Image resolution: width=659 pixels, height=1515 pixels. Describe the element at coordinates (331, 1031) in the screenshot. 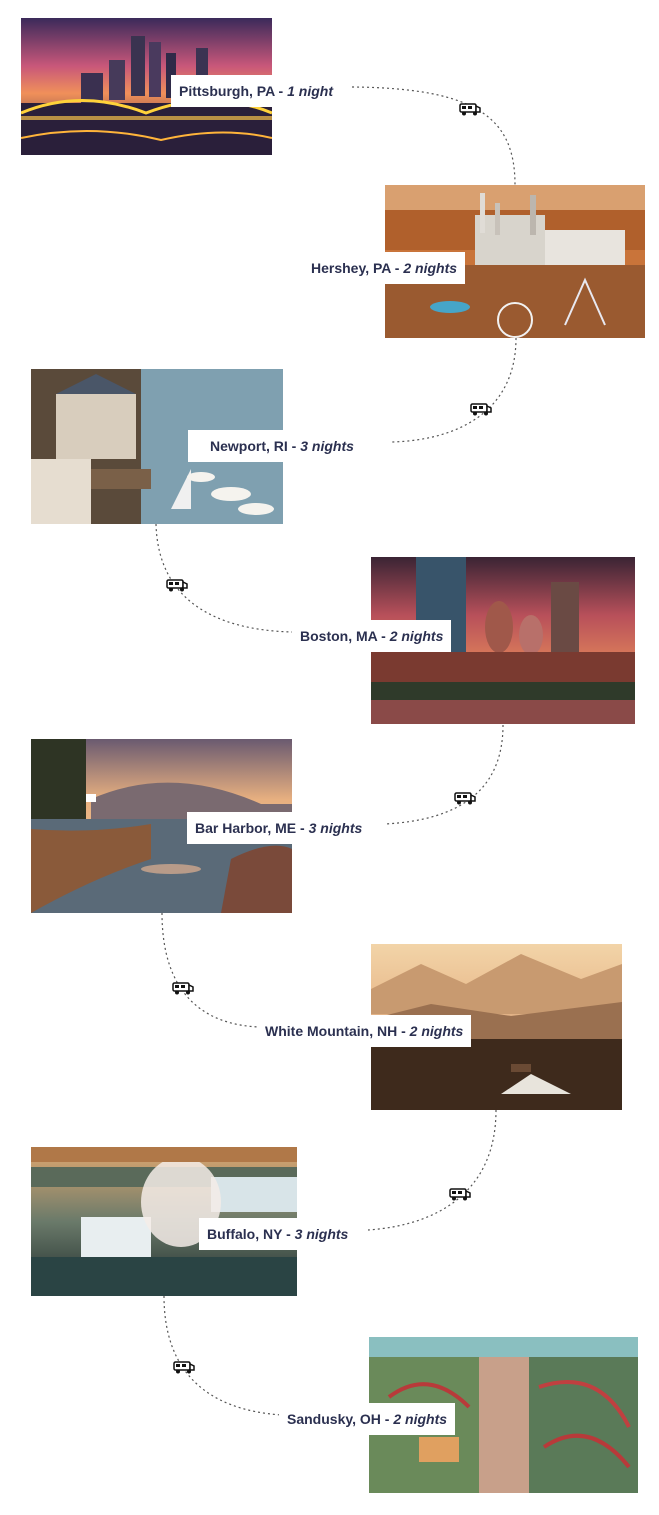

I see `stop-city: White Mountain, NH` at that location.